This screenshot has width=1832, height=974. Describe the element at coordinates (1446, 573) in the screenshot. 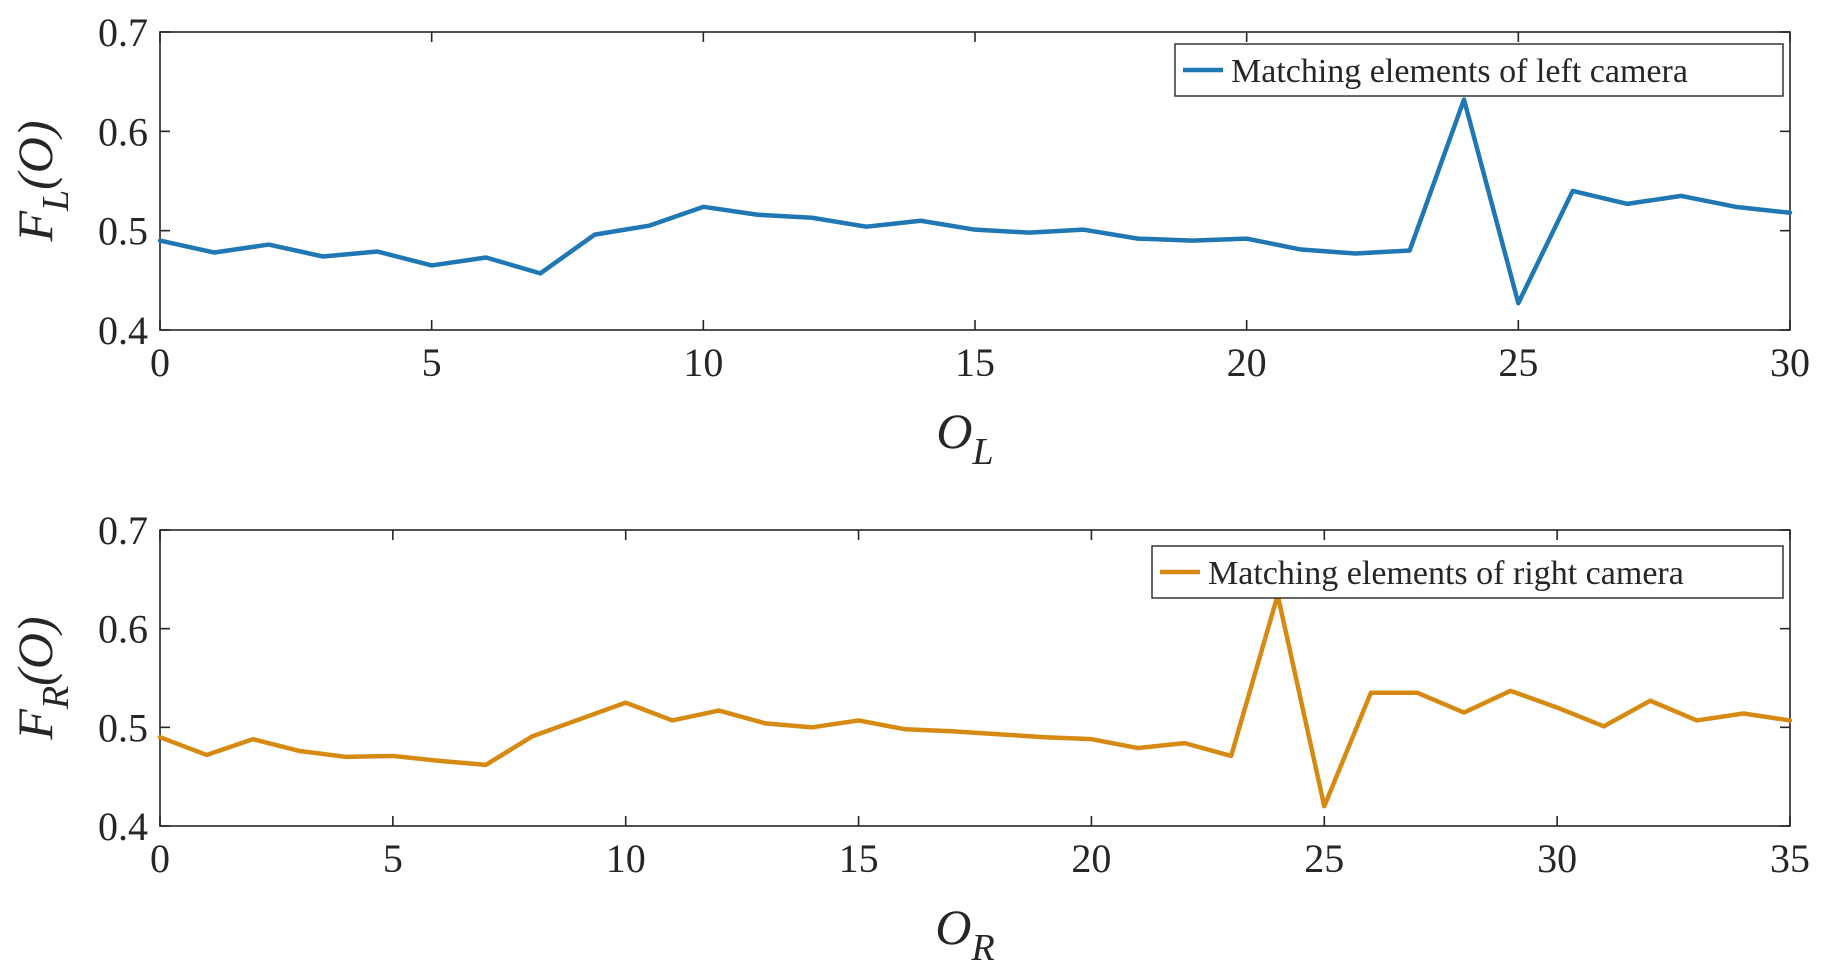

I see `chart-bottom-legend-label: Matching elements of right camera` at that location.